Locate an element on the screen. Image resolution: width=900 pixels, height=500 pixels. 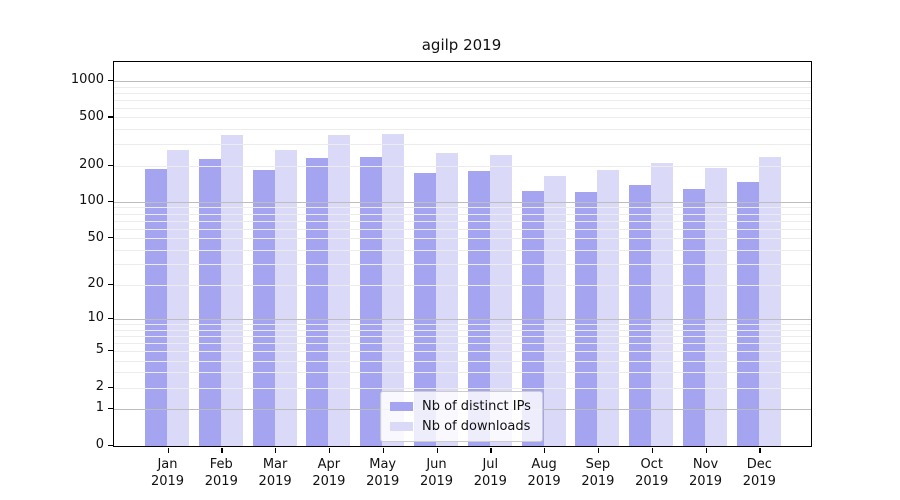
y-tick-label: 20 is located at coordinates (95, 284).